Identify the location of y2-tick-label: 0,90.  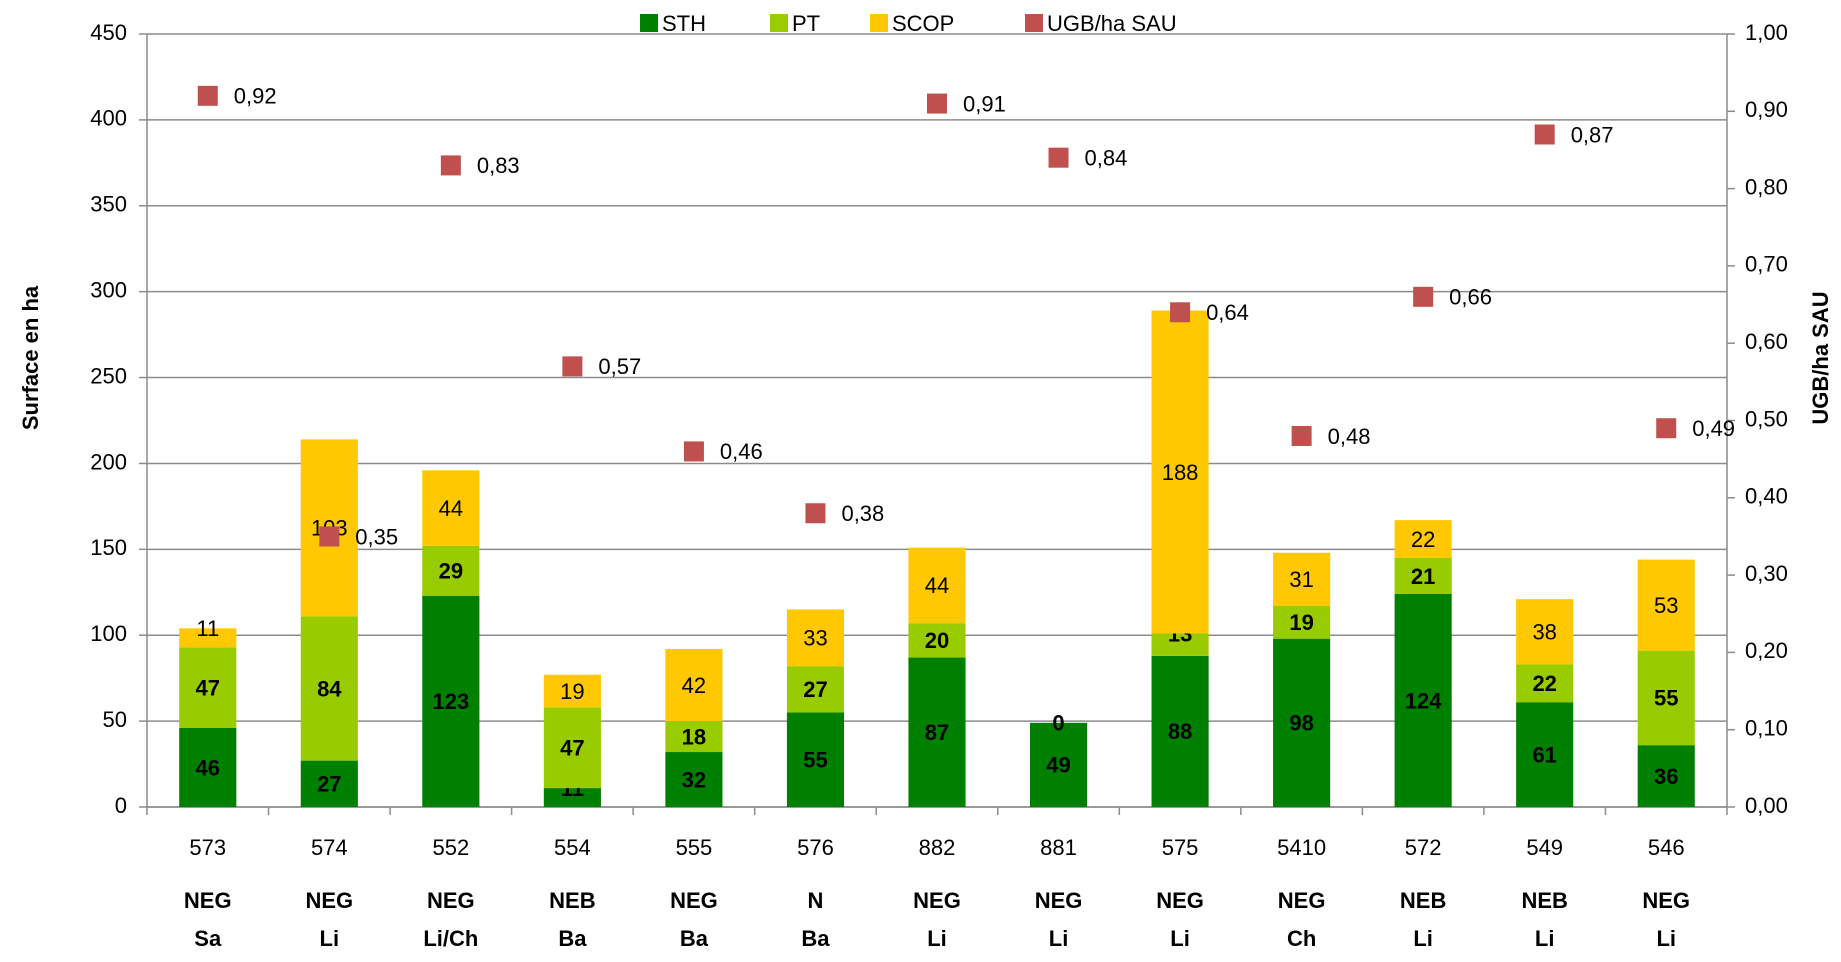
(1766, 109).